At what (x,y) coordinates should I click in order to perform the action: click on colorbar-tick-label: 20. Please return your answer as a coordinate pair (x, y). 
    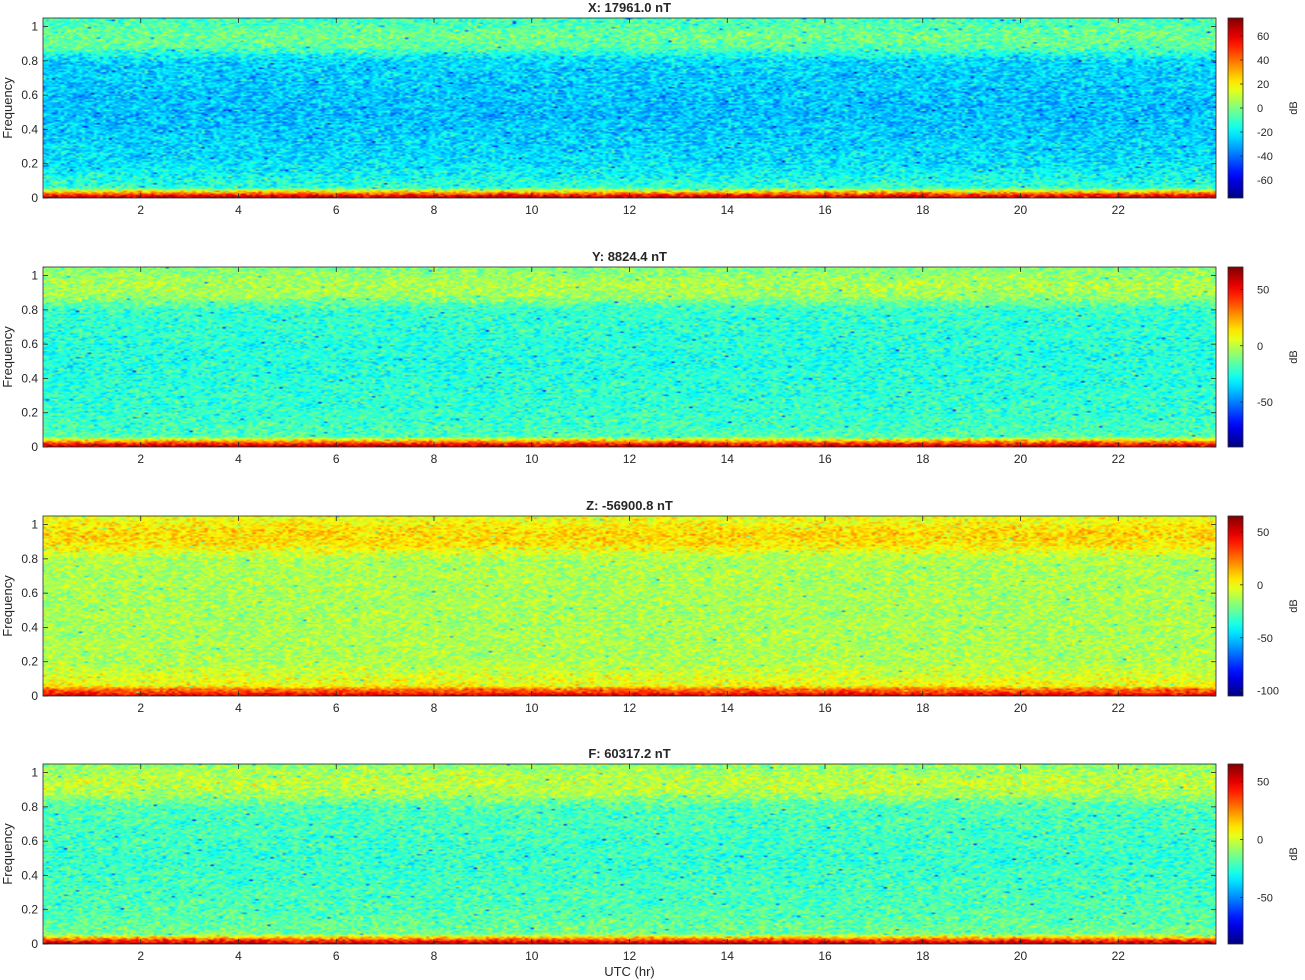
    Looking at the image, I should click on (1263, 85).